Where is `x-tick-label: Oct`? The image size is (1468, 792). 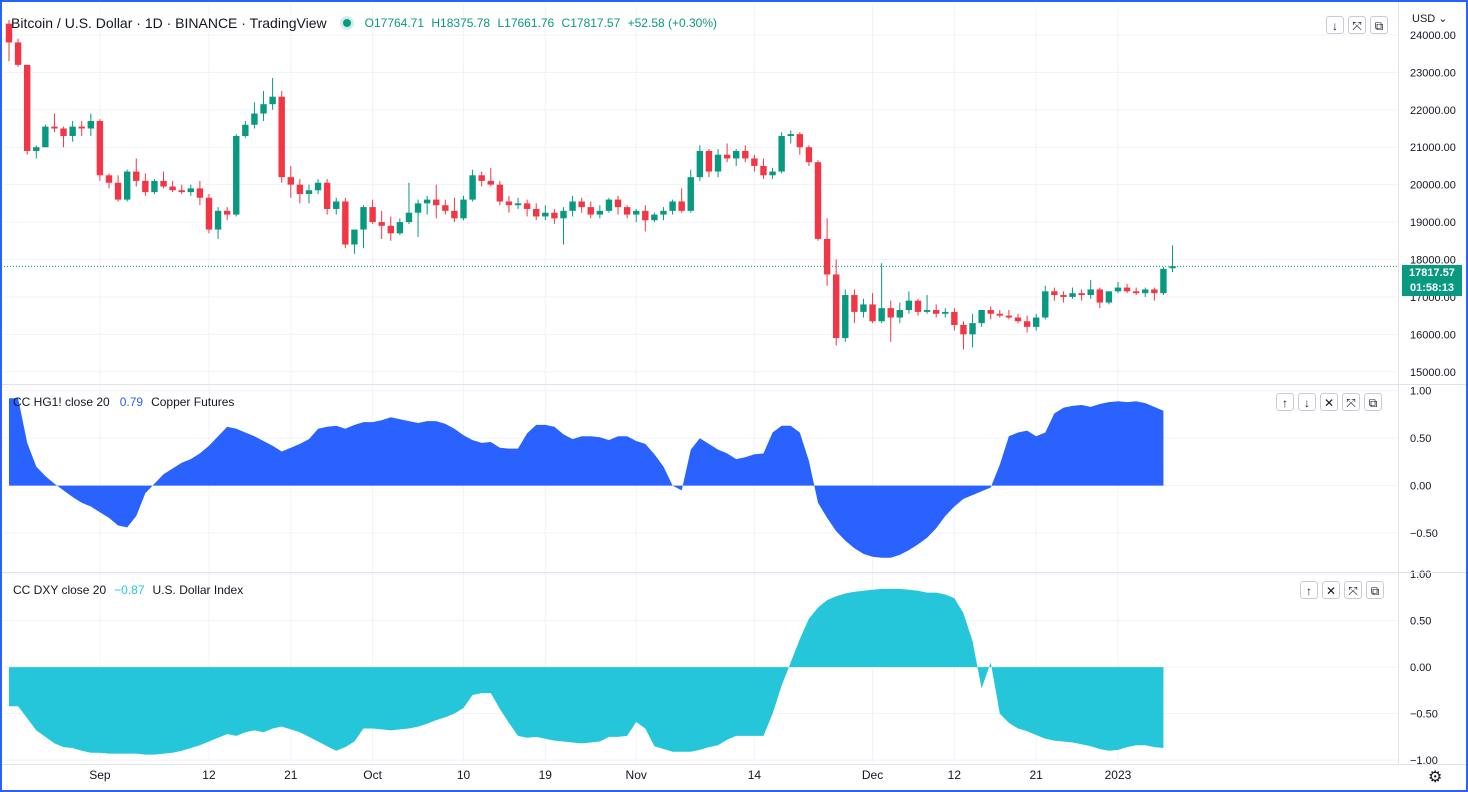
x-tick-label: Oct is located at coordinates (372, 775).